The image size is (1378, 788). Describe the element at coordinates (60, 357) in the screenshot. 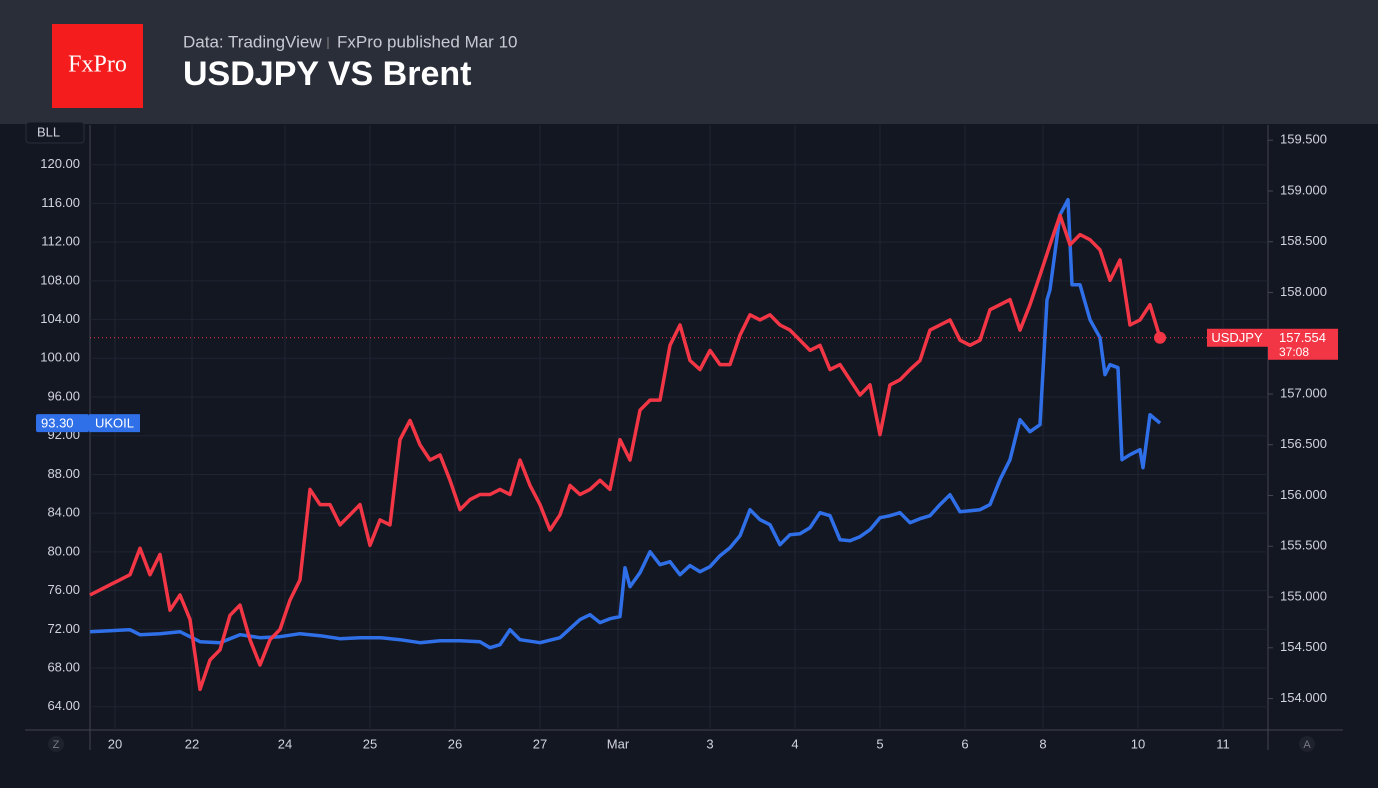

I see `y-tick-label: 100.00` at that location.